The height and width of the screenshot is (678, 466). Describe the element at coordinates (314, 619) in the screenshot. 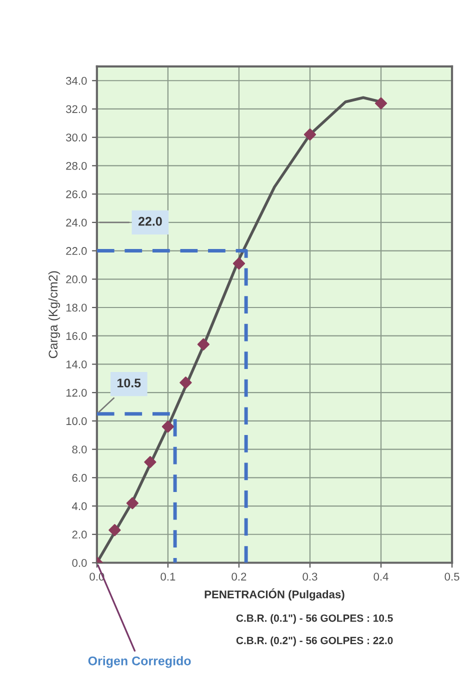

I see `text: C.B.R. (0.1") - 56 GOLPES : 10.5` at that location.